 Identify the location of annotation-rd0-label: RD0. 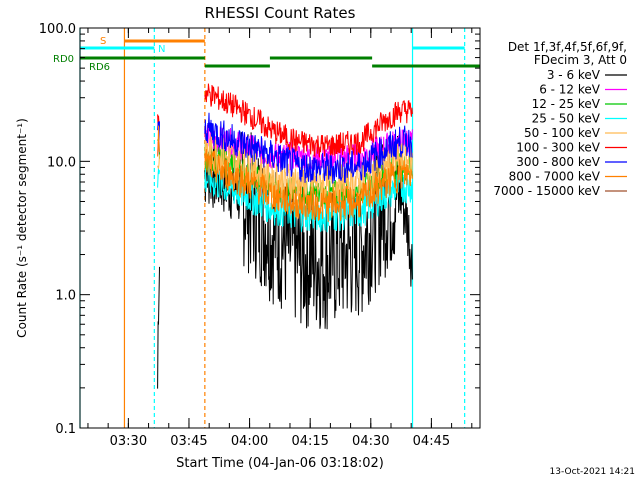
(63, 59).